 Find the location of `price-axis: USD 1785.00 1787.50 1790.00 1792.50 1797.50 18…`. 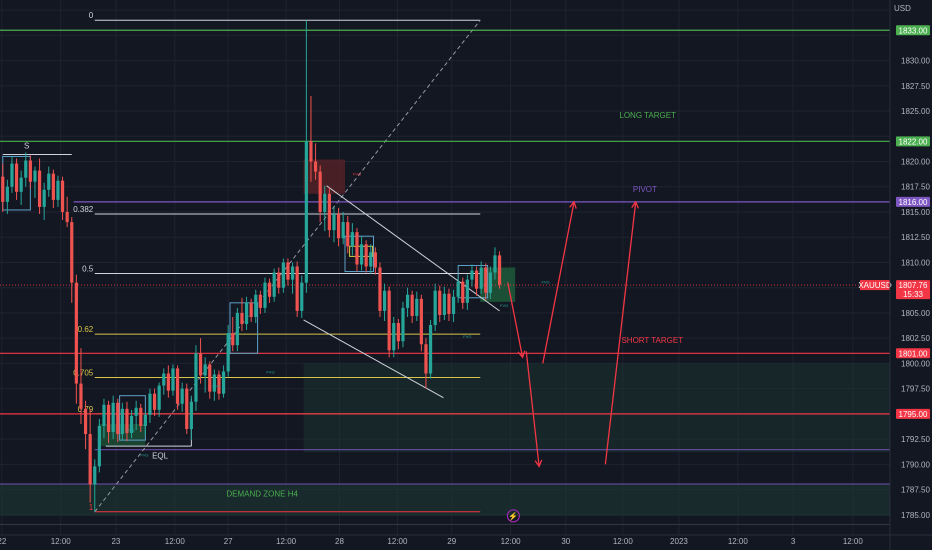

price-axis: USD 1785.00 1787.50 1790.00 1792.50 1797.50 18… is located at coordinates (895, 275).